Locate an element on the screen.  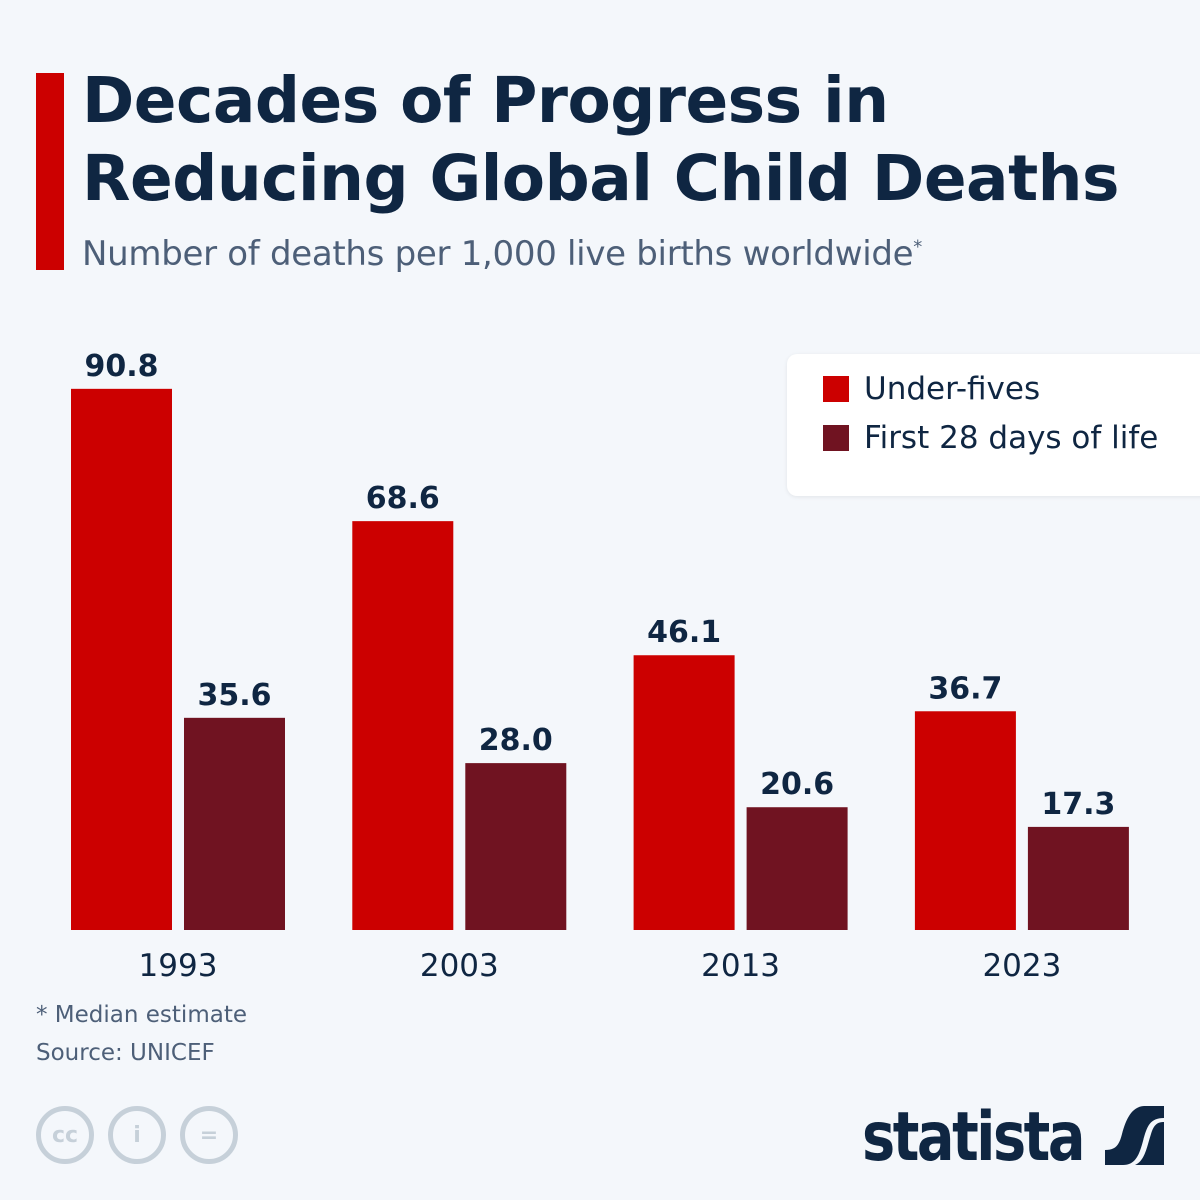
subtitle-footnote-mark: * is located at coordinates (917, 247).